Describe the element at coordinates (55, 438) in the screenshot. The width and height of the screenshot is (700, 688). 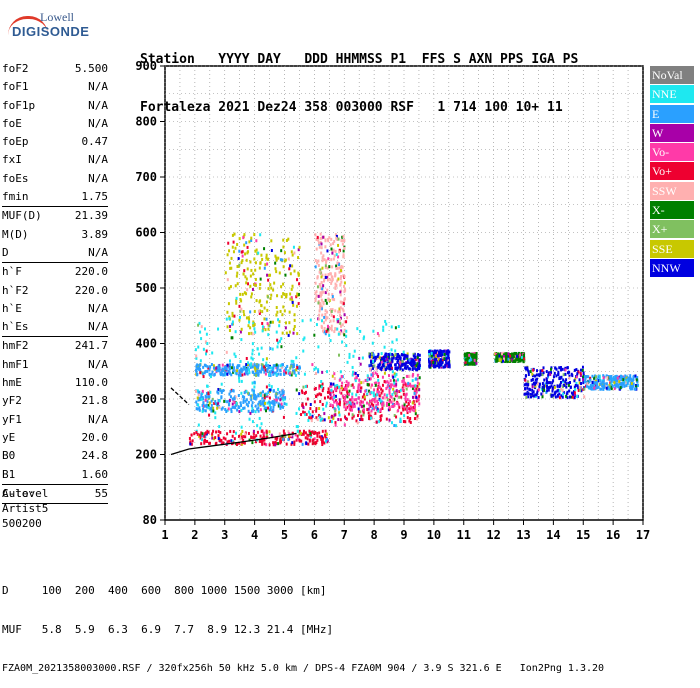
I see `param-row: yE 20.0` at that location.